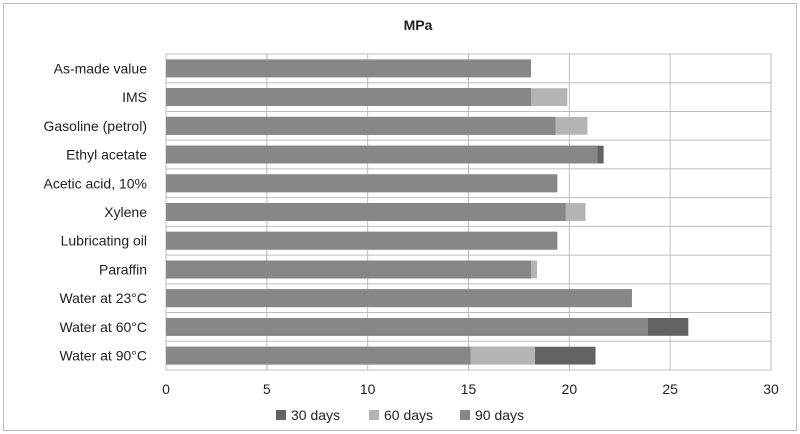  What do you see at coordinates (315, 415) in the screenshot?
I see `legend-label-0: 30 days` at bounding box center [315, 415].